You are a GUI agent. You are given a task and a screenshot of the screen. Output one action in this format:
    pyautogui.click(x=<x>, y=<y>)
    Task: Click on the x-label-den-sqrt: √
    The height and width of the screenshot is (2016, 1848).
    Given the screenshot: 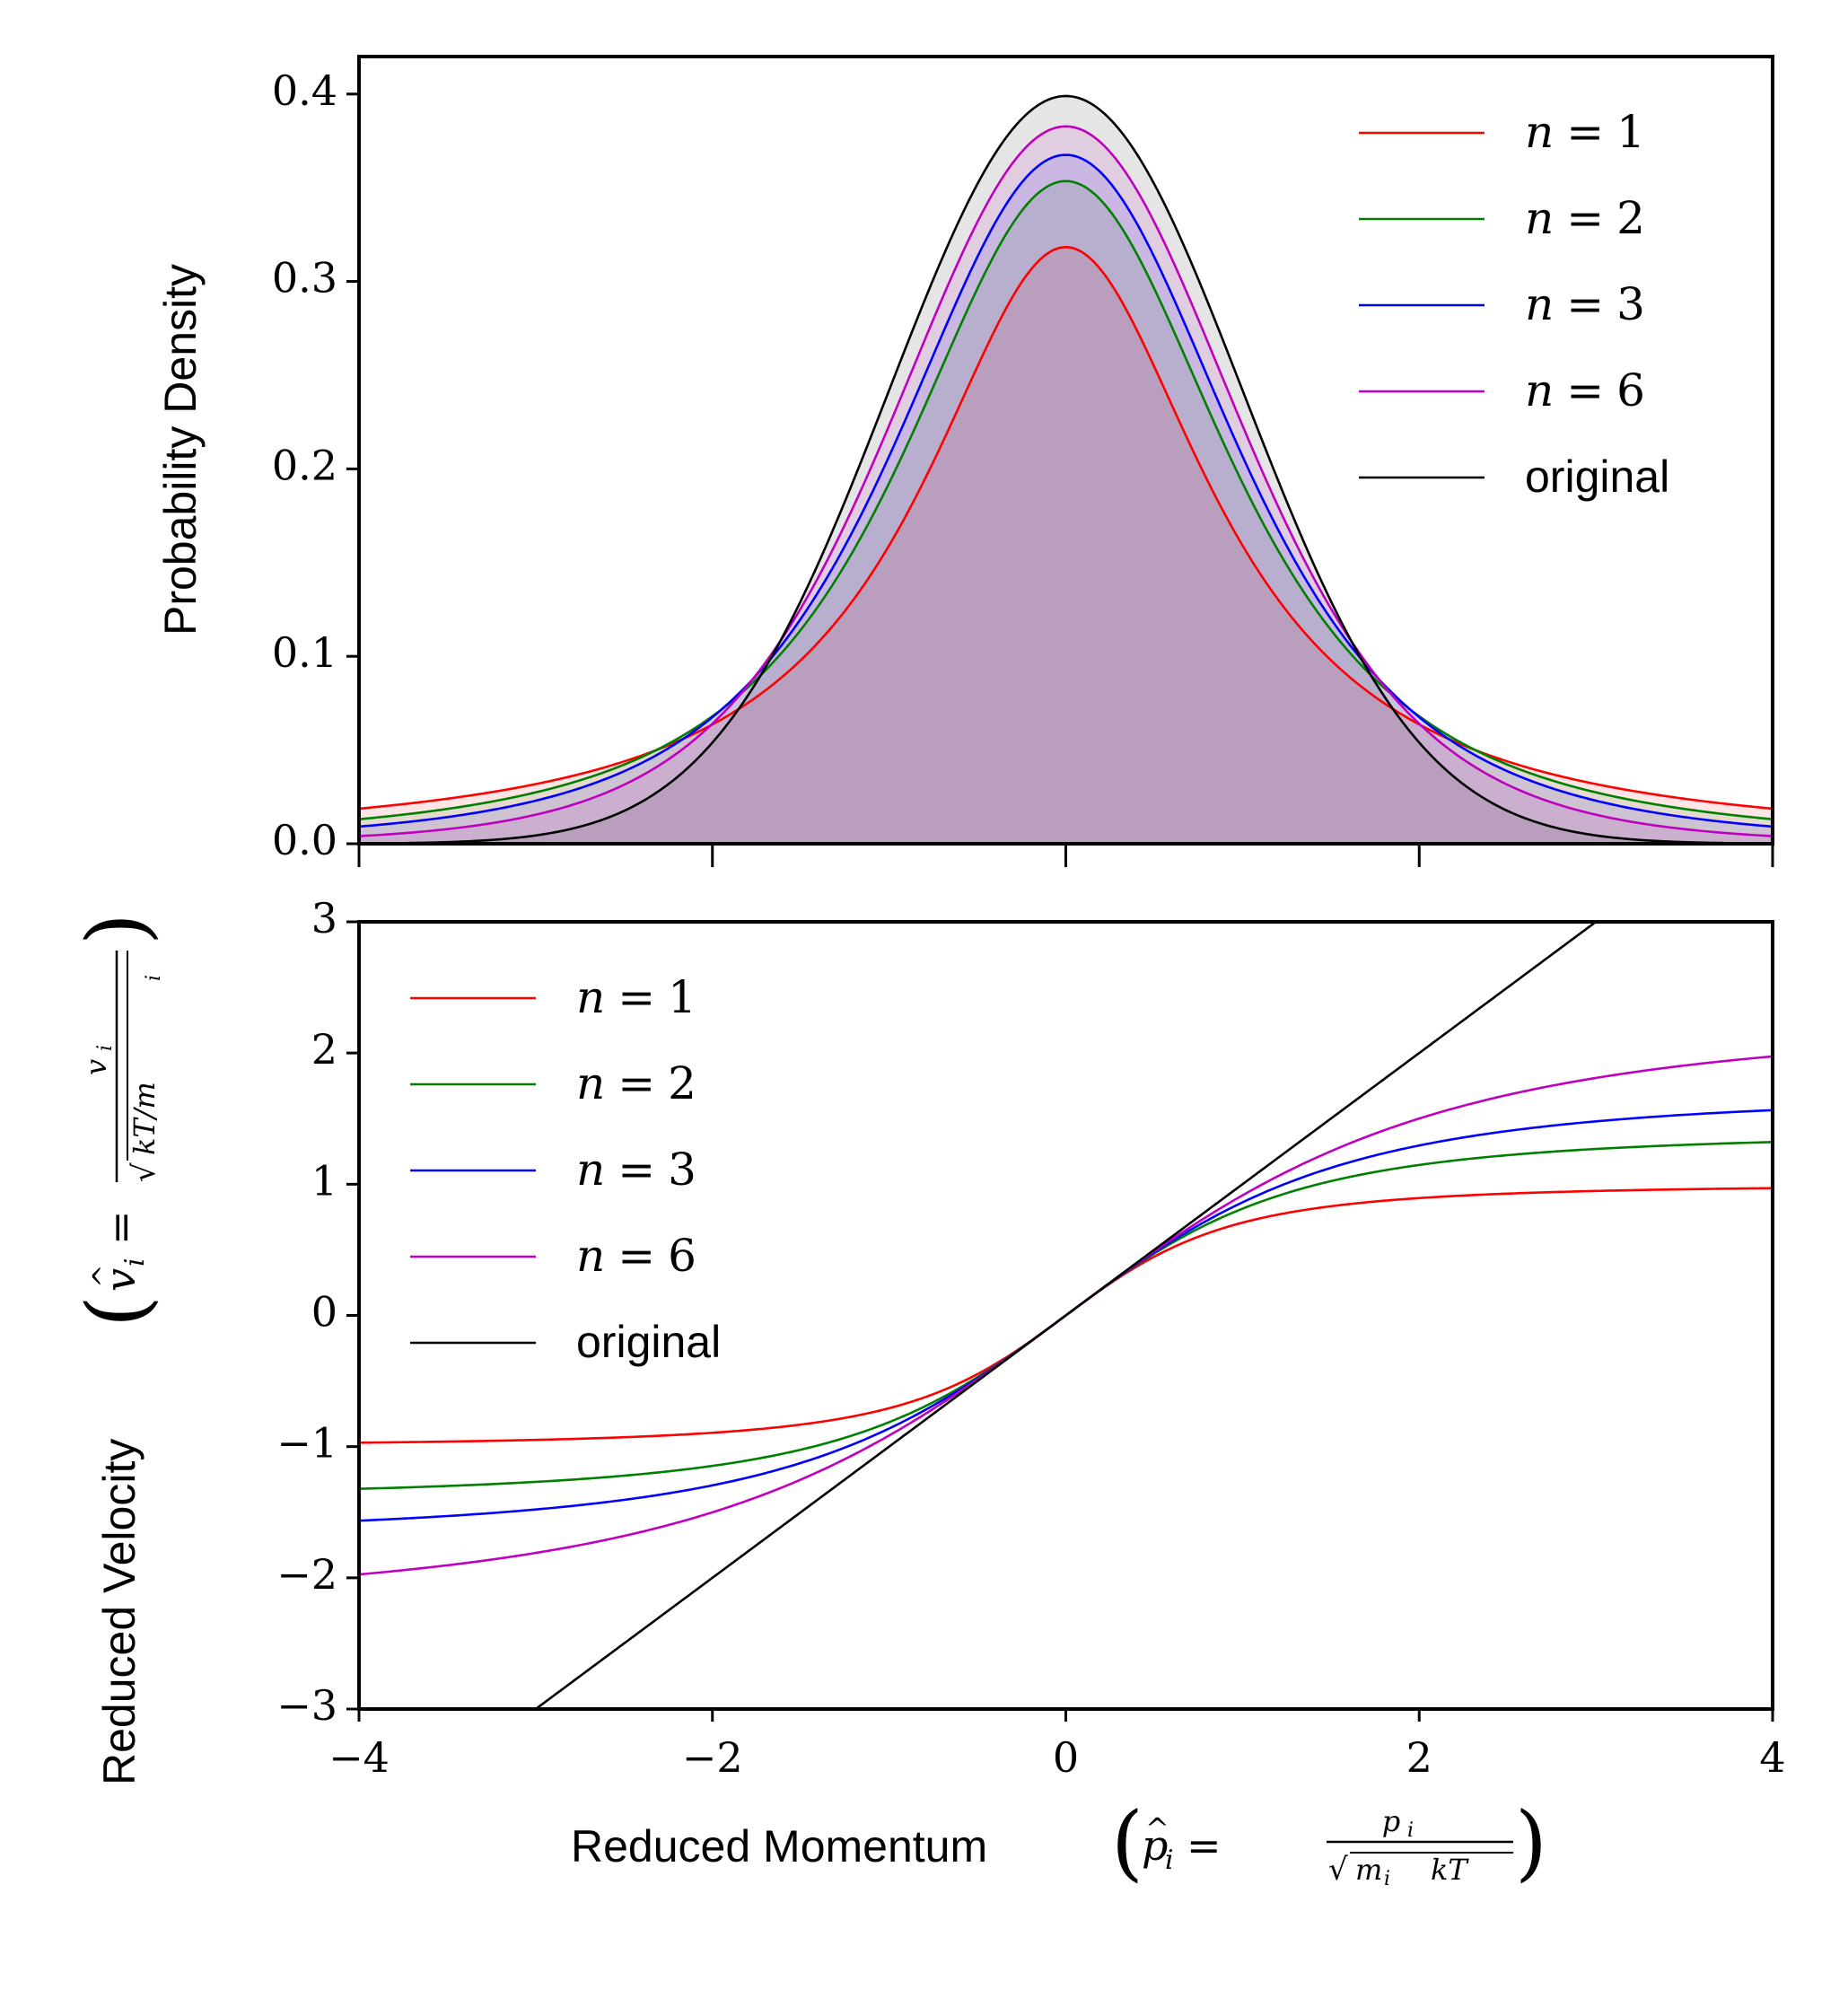 What is the action you would take?
    pyautogui.click(x=1338, y=1870)
    